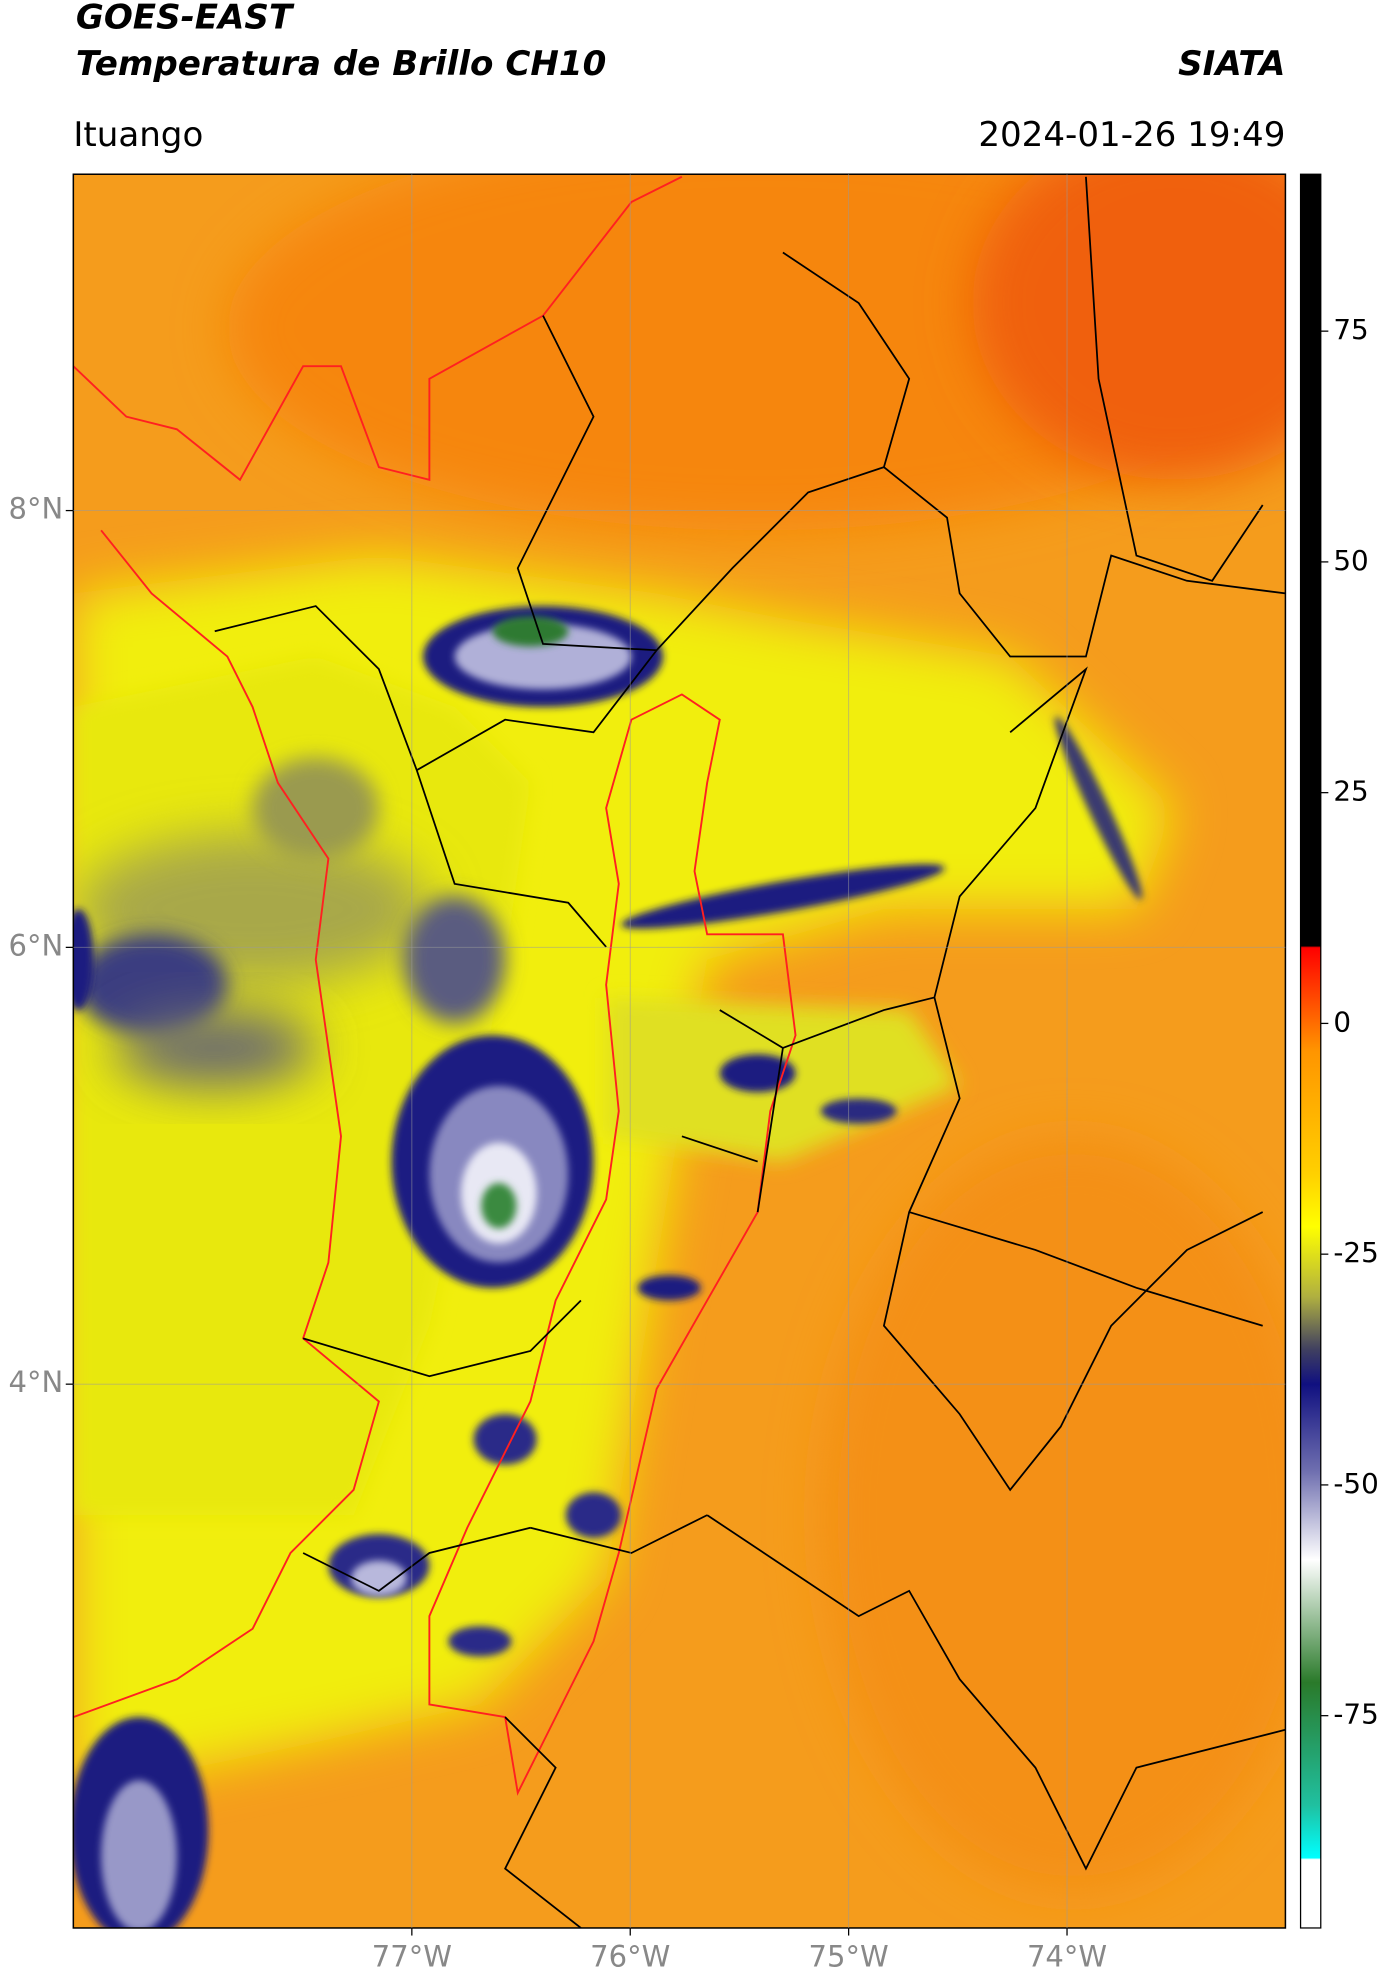 This screenshot has height=1981, width=1384. What do you see at coordinates (1350, 791) in the screenshot?
I see `colorbar-tick-label: 25` at bounding box center [1350, 791].